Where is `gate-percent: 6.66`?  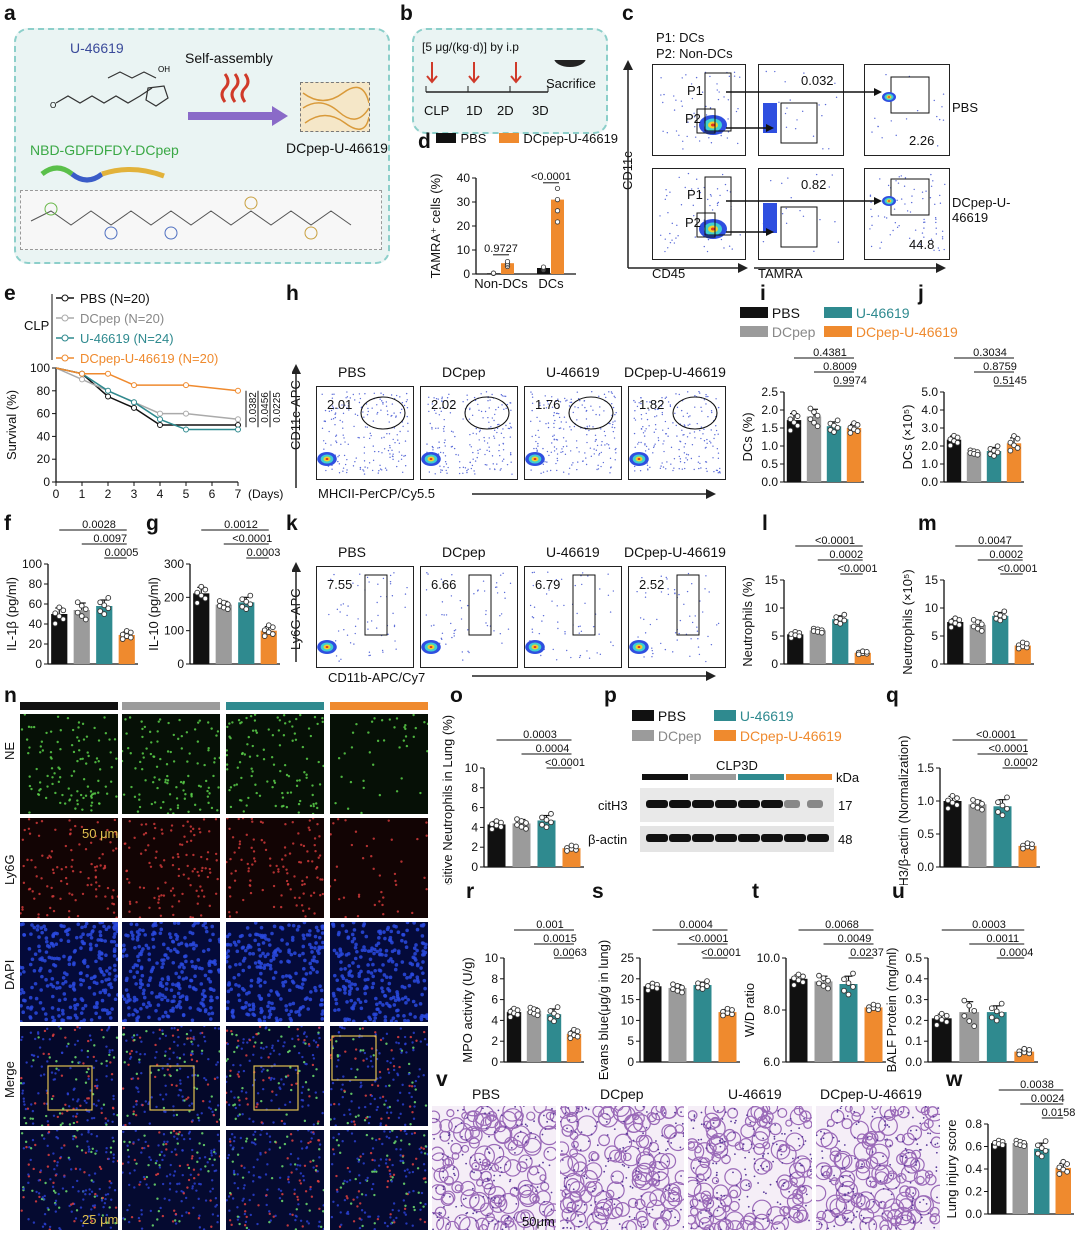 gate-percent: 6.66 is located at coordinates (443, 584).